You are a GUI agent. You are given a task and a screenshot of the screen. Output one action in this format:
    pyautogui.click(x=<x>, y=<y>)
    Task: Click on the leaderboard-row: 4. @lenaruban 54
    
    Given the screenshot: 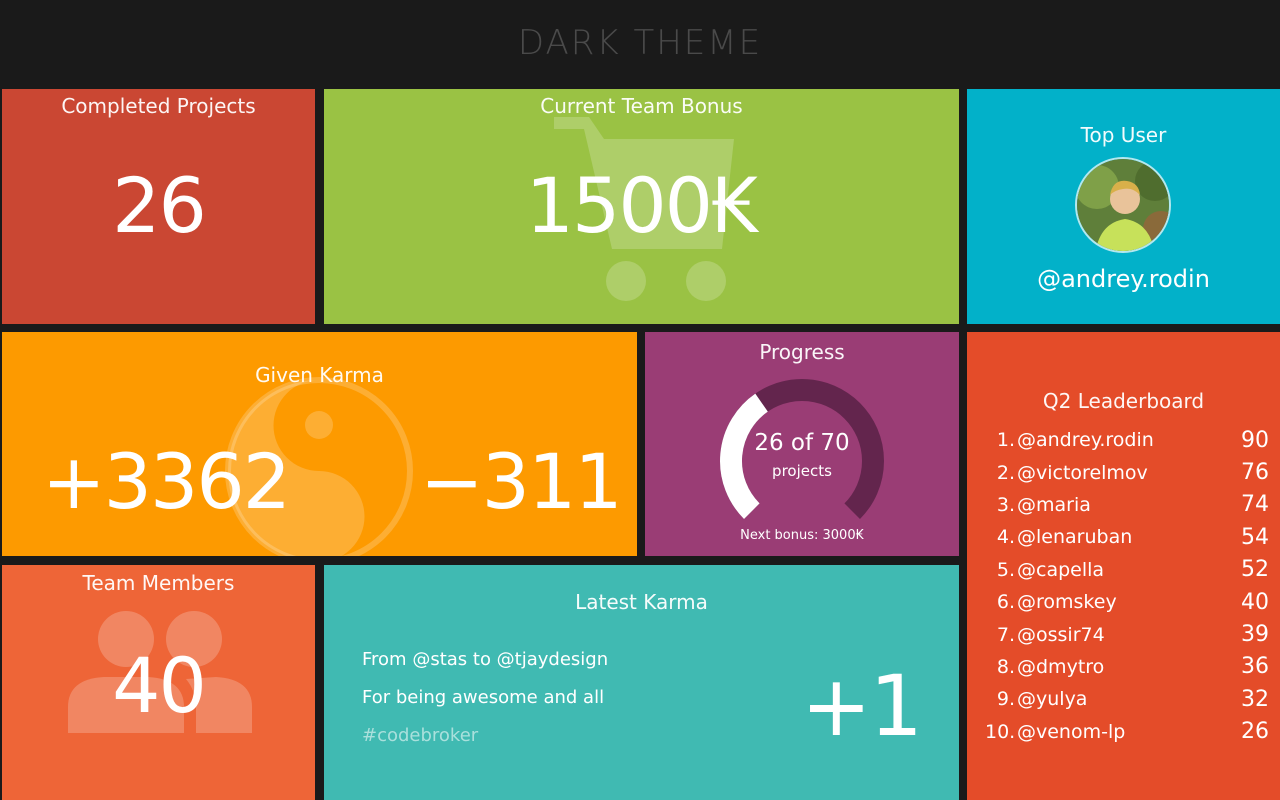 What is the action you would take?
    pyautogui.click(x=1132, y=537)
    